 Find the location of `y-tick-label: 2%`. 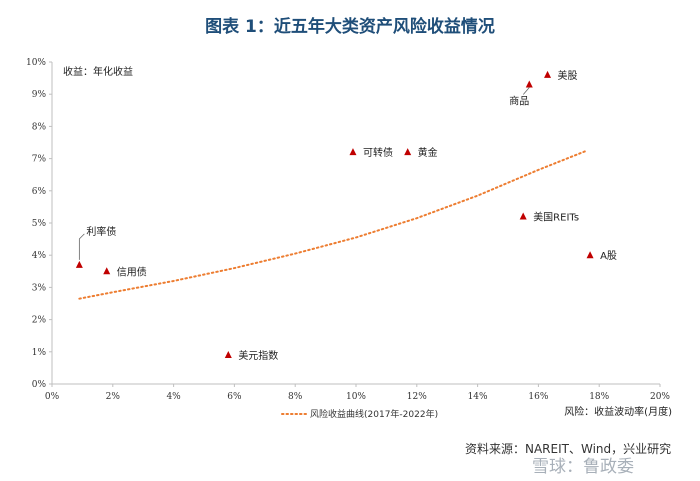

y-tick-label: 2% is located at coordinates (39, 321).